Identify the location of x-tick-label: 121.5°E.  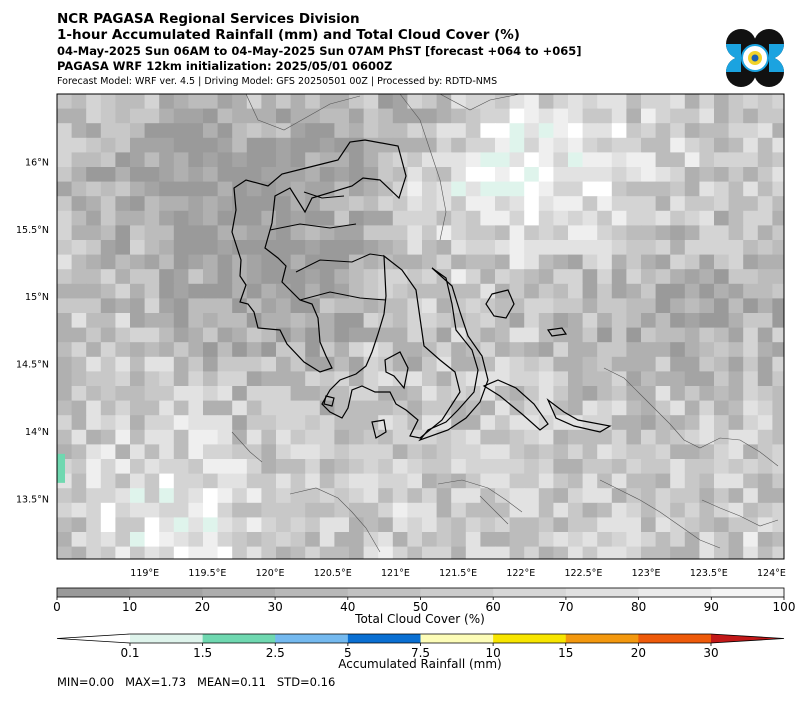
(458, 573).